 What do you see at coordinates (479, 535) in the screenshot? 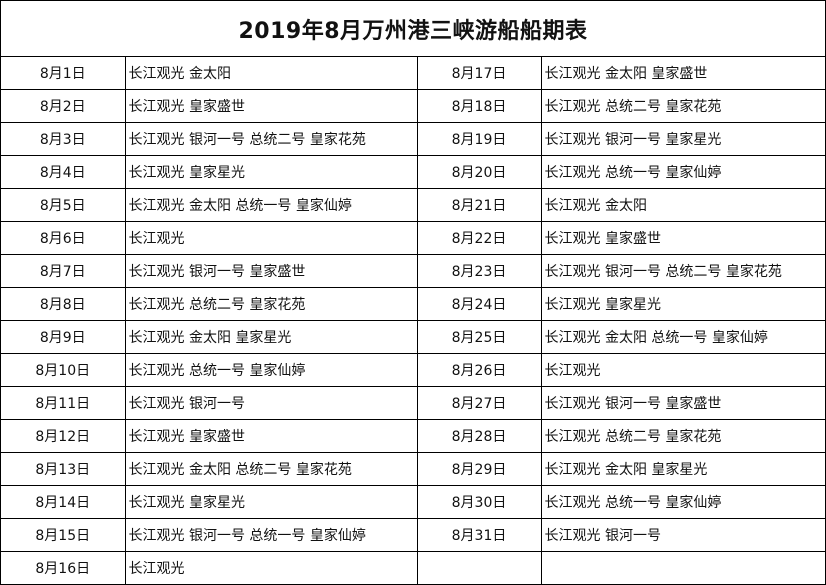
I see `date-cell: 8月31日` at bounding box center [479, 535].